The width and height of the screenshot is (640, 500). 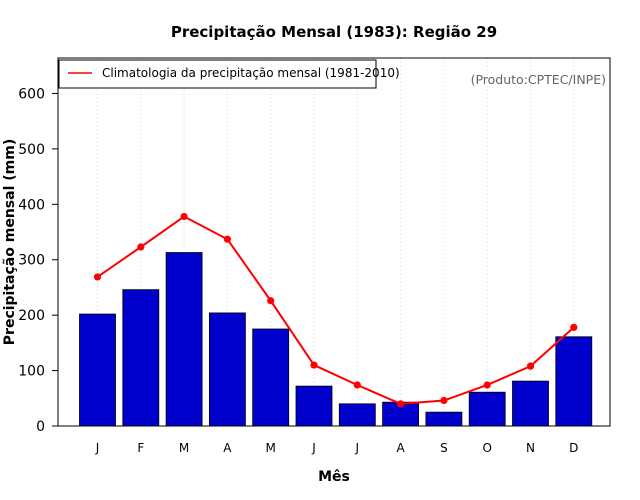 I want to click on y-axis: 0 100 200 300 400 500 600, so click(x=38, y=260).